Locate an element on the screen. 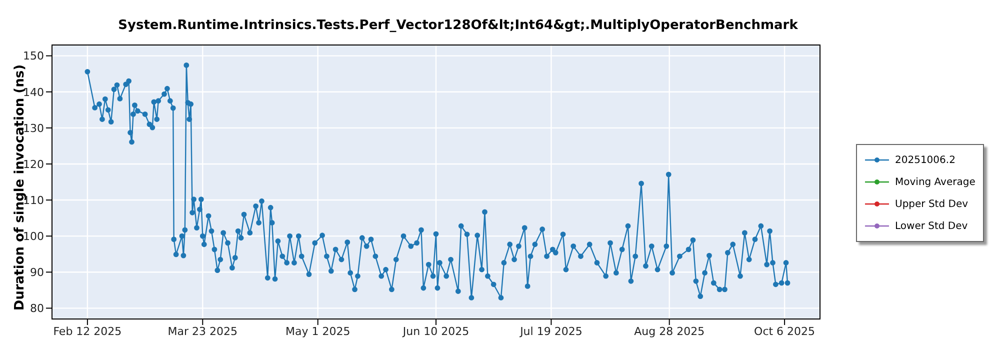  x-tick-label: Jul 19 2025 is located at coordinates (550, 331).